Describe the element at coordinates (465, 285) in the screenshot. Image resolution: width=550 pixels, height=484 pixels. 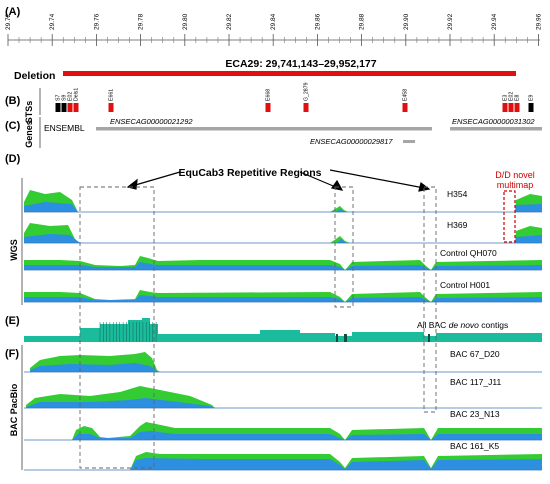
I see `wgs-track-label: Control H001` at that location.